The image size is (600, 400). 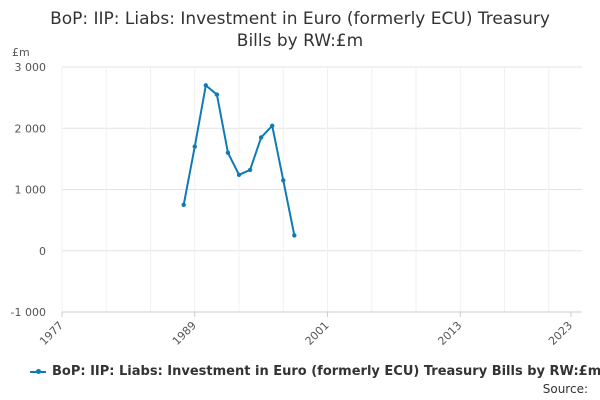 I want to click on legend-swatch, so click(x=38, y=372).